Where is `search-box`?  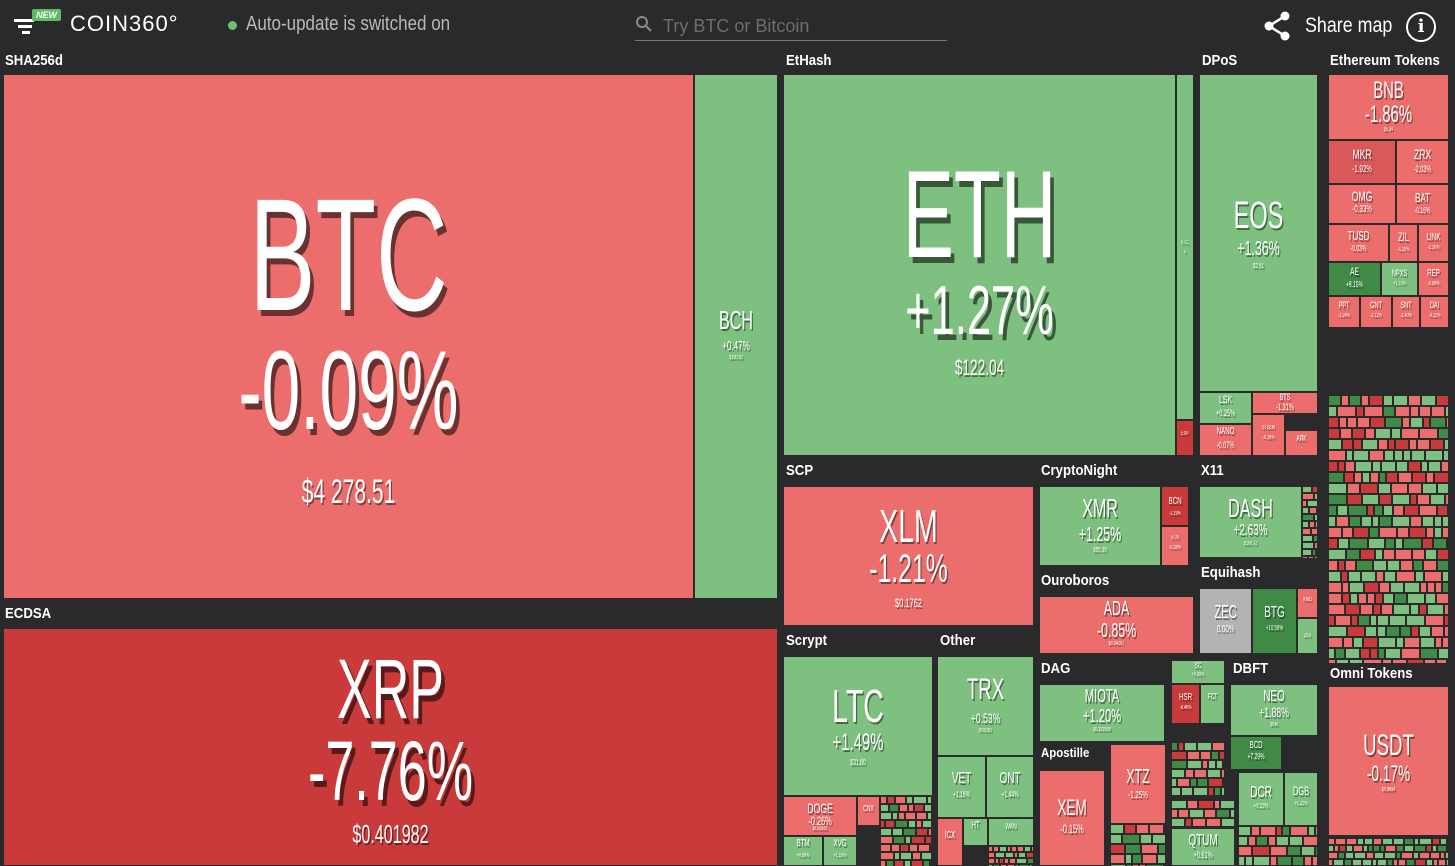 search-box is located at coordinates (791, 25).